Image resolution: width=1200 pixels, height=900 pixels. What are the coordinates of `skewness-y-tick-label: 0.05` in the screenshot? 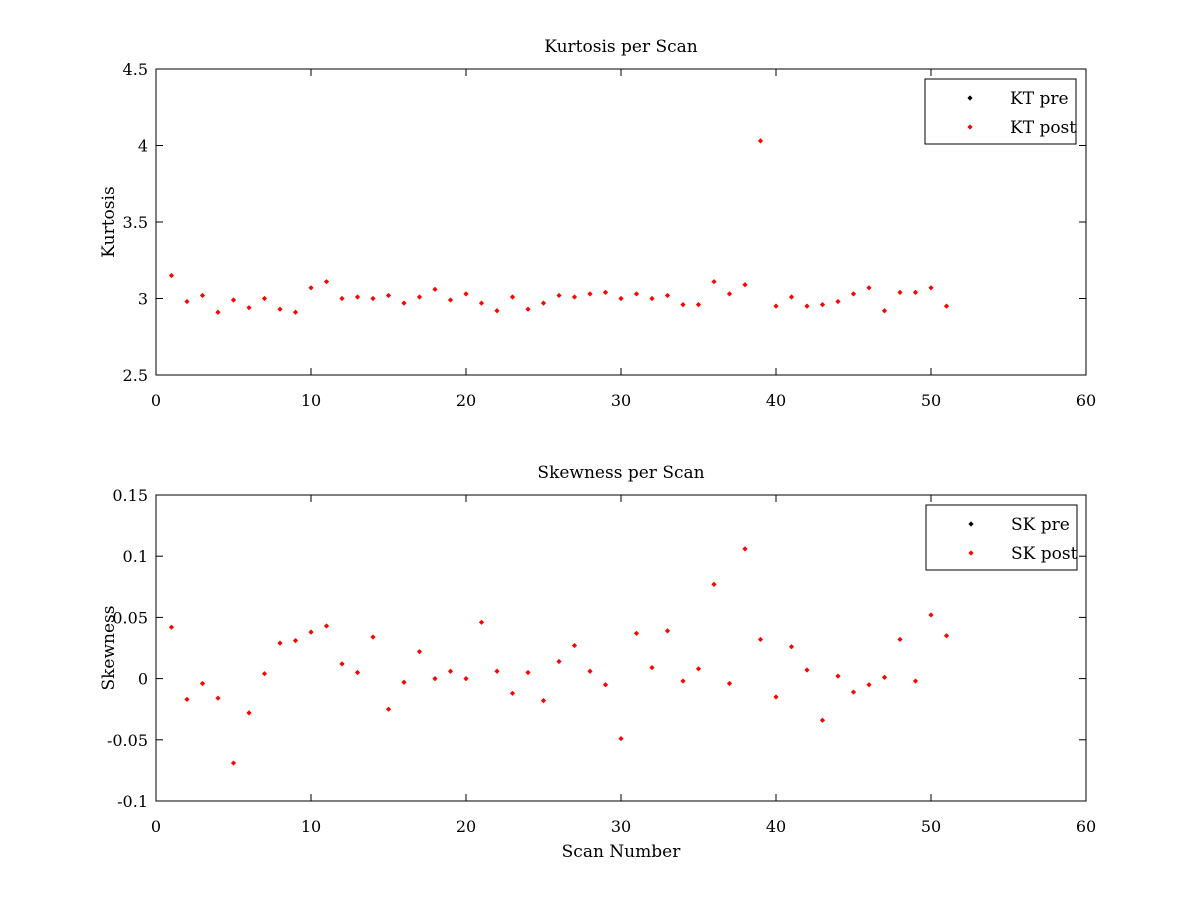 It's located at (130, 617).